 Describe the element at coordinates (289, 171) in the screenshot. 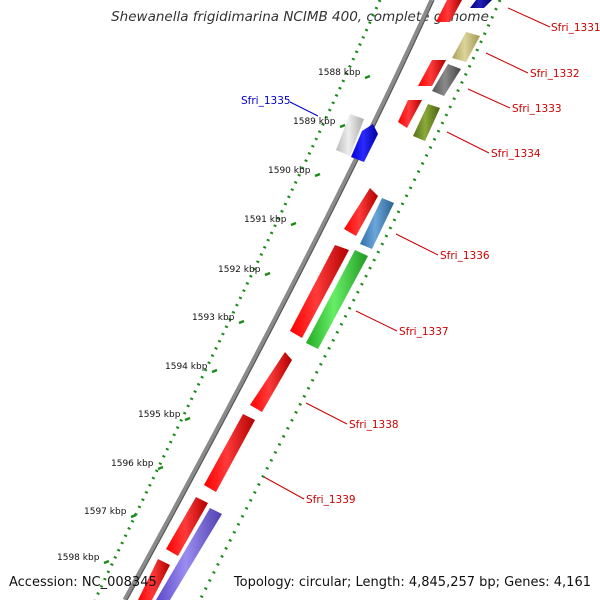

I see `tick-label: 1590 kbp` at that location.